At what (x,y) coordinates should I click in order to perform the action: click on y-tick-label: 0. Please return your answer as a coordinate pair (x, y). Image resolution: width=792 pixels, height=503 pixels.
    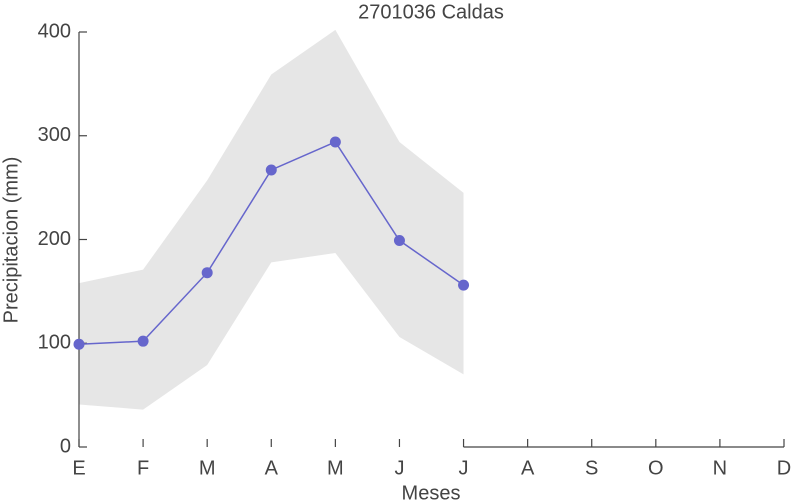
    Looking at the image, I should click on (65, 446).